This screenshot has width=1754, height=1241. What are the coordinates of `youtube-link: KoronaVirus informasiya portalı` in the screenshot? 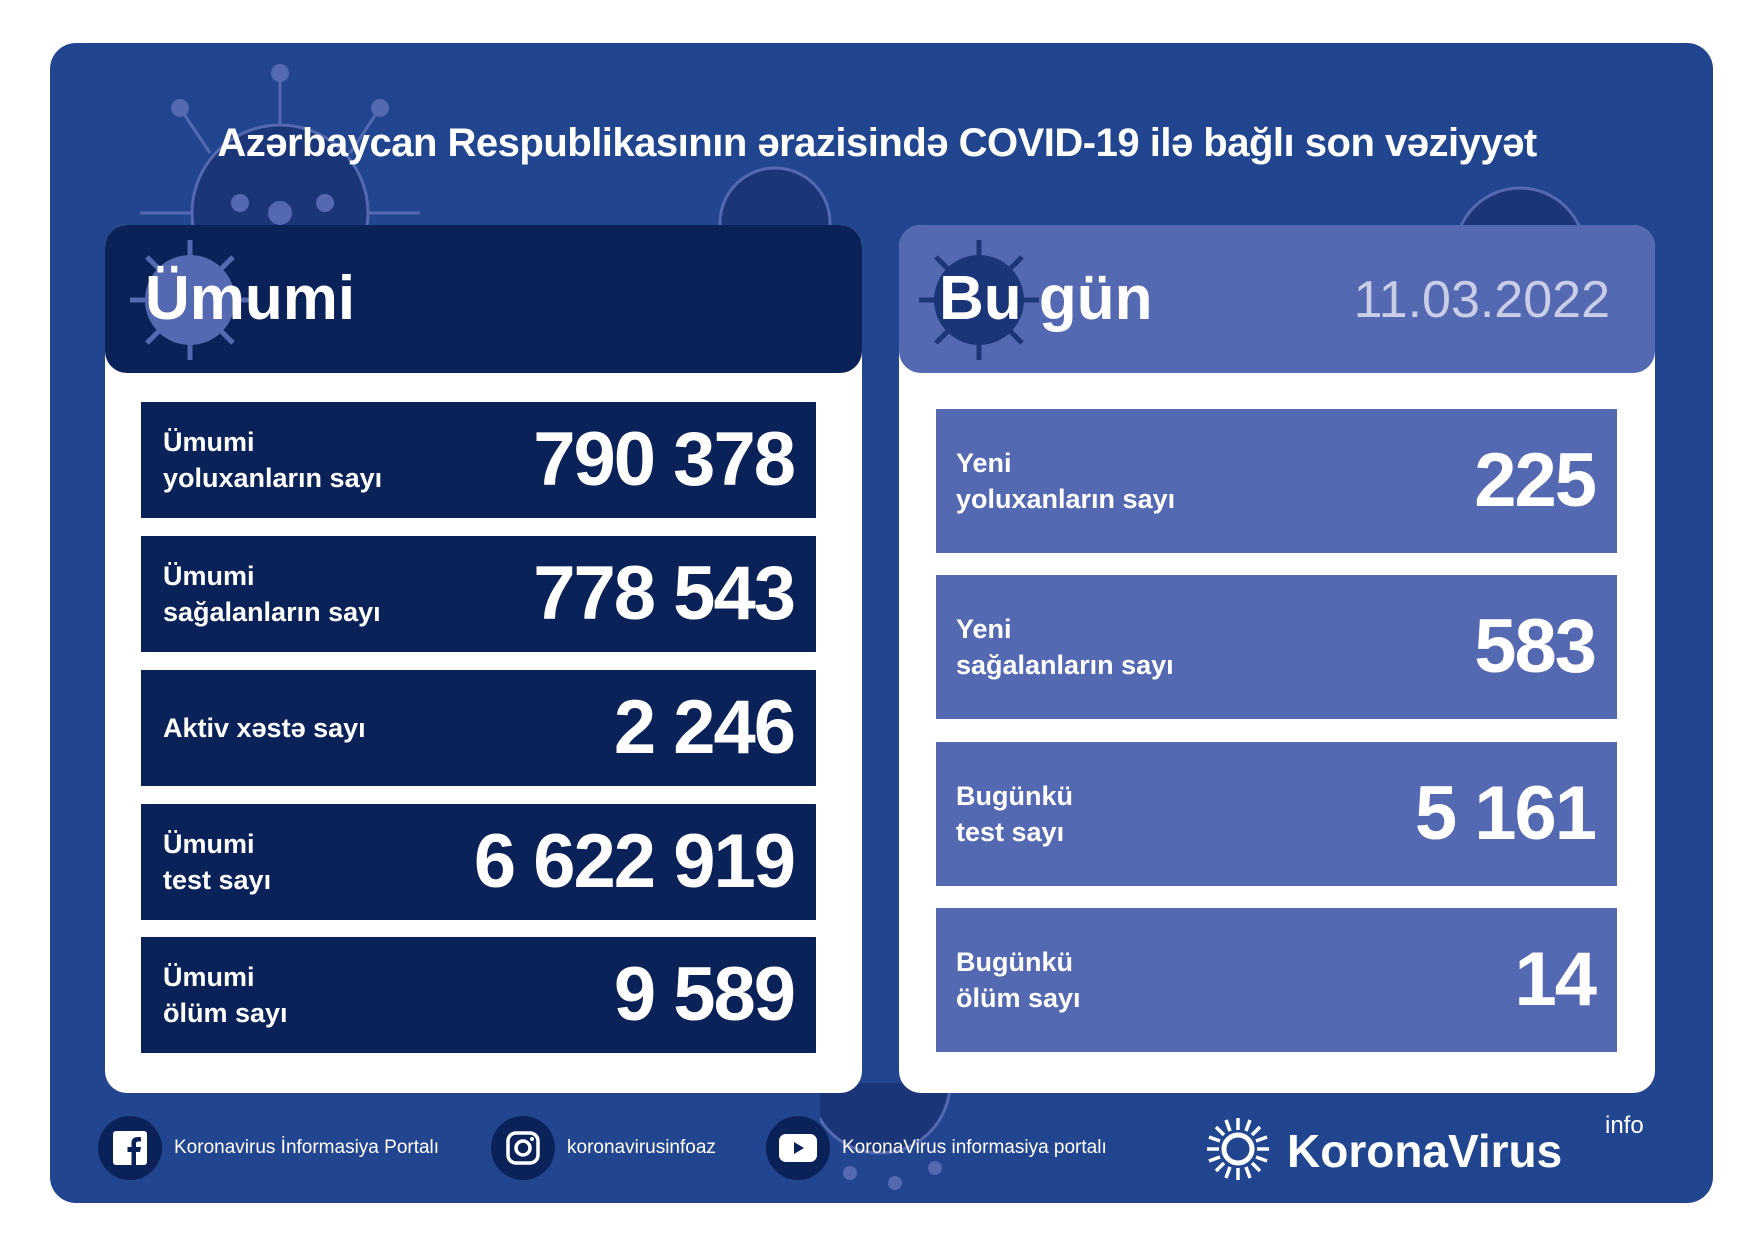 It's located at (936, 1148).